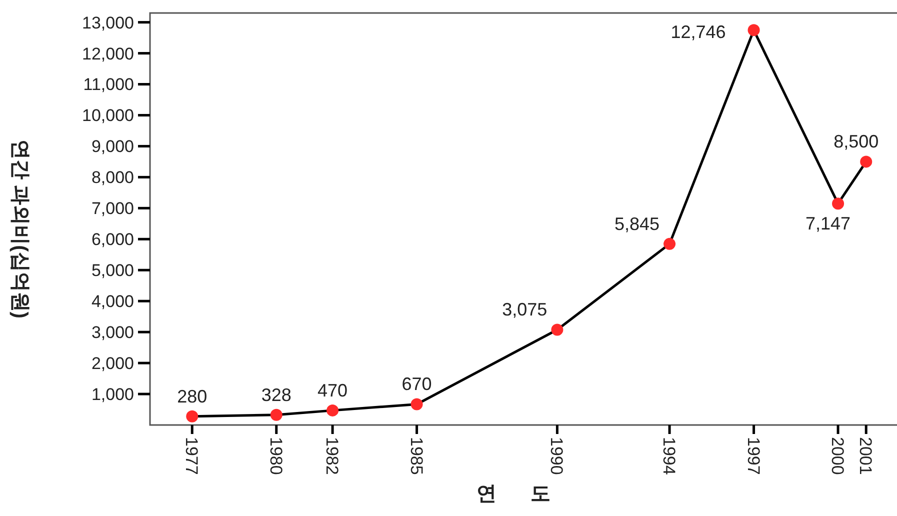  Describe the element at coordinates (828, 224) in the screenshot. I see `data-label: 7,147` at that location.